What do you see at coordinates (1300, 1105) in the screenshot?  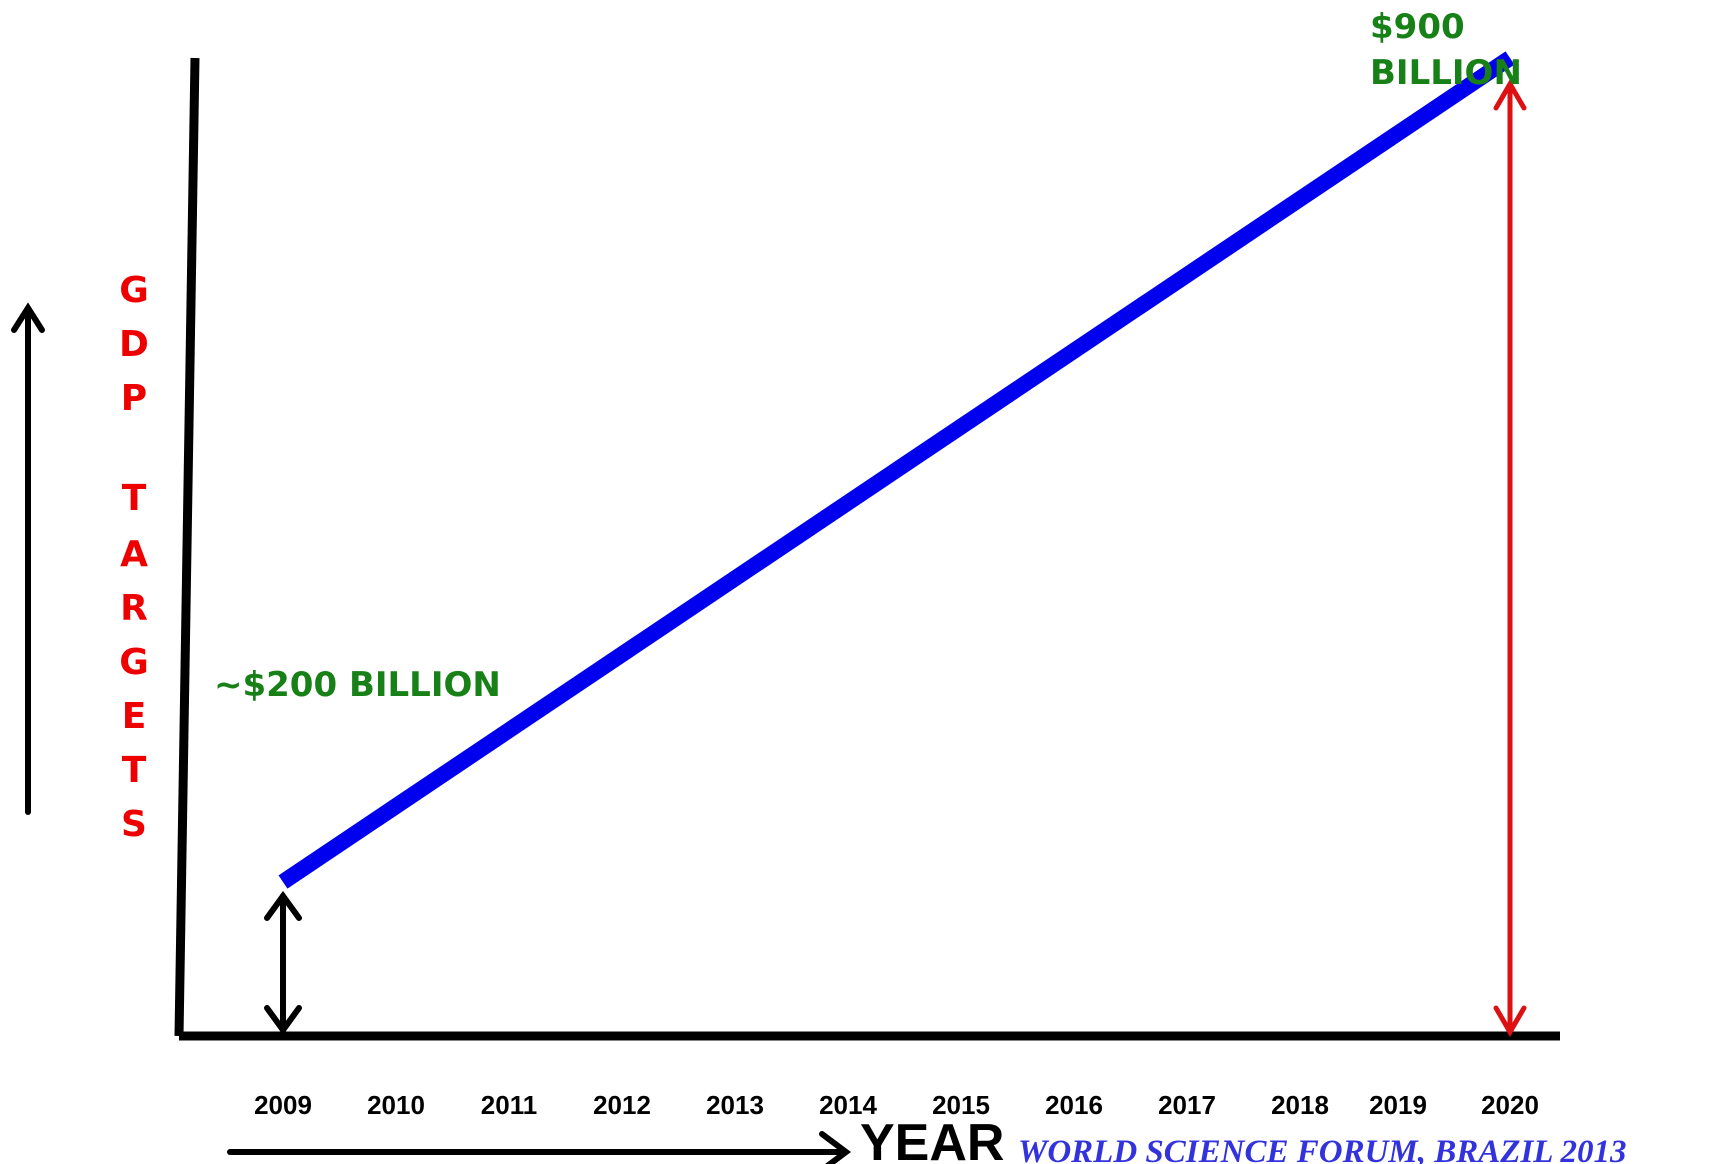 I see `x-tick-label-2018: 2018` at bounding box center [1300, 1105].